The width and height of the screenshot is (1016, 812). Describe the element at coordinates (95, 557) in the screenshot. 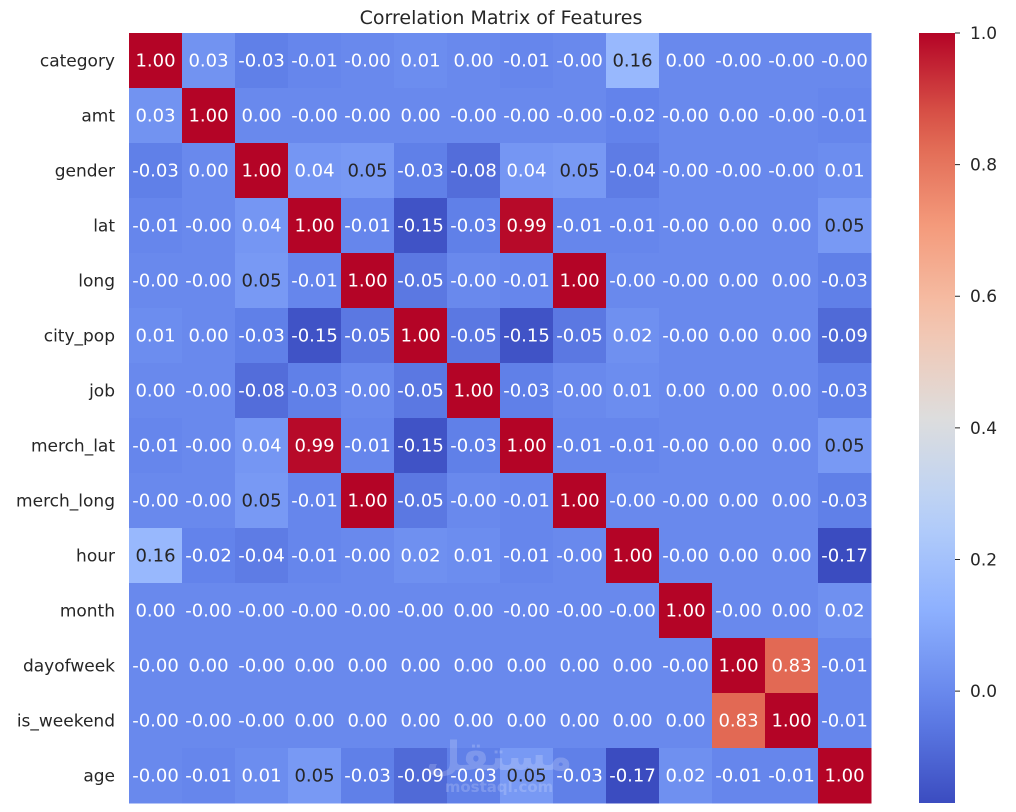

I see `row-label: hour` at that location.